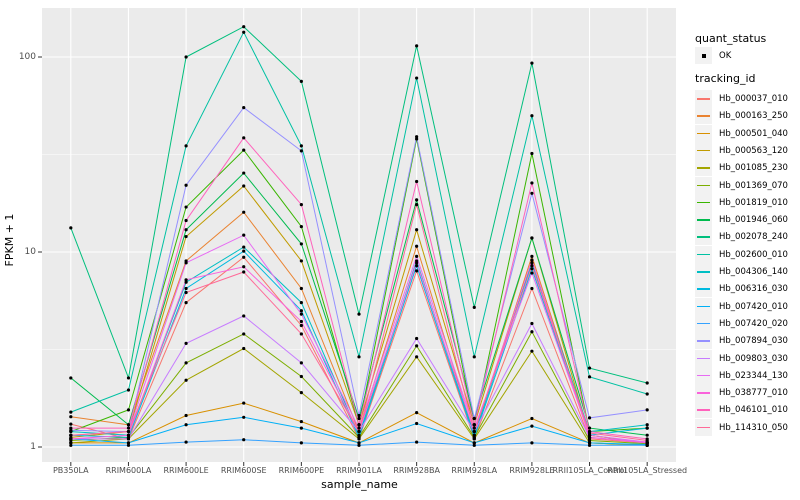 This screenshot has height=500, width=800. What do you see at coordinates (128, 470) in the screenshot?
I see `x-tick-label: RRIM600LA` at bounding box center [128, 470].